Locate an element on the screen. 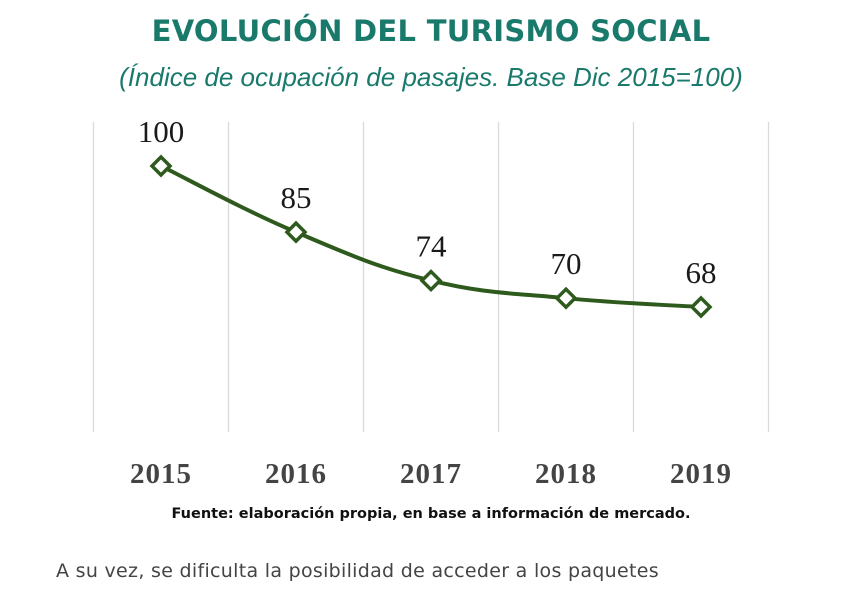  chart-title: EVOLUCIÓN DEL TURISMO SOCIAL is located at coordinates (431, 31).